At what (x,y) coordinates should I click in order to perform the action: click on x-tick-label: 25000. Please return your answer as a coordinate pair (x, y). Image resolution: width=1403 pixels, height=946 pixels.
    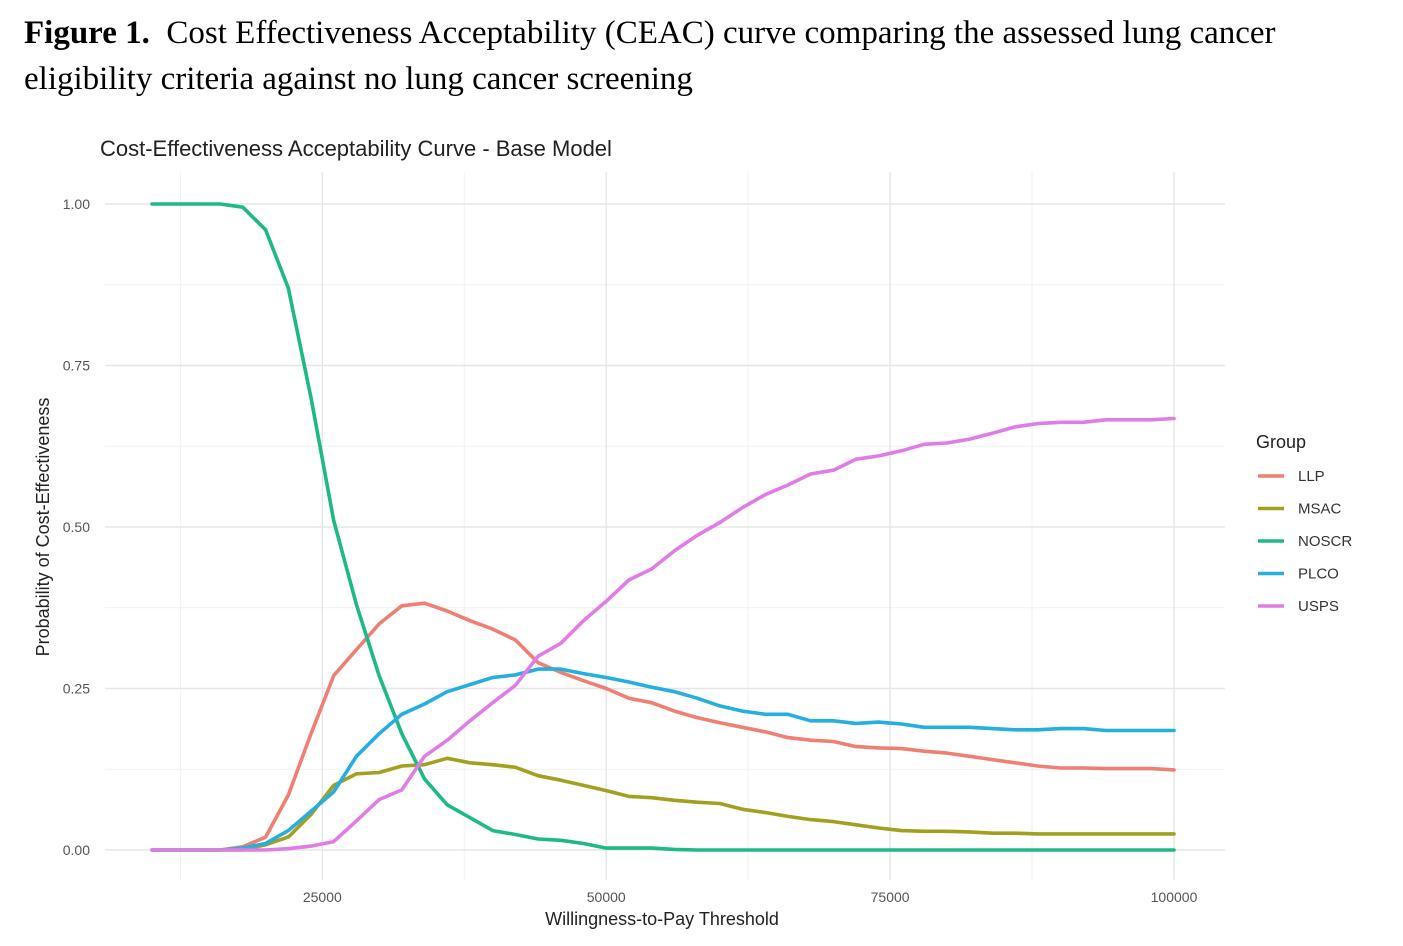
    Looking at the image, I should click on (322, 897).